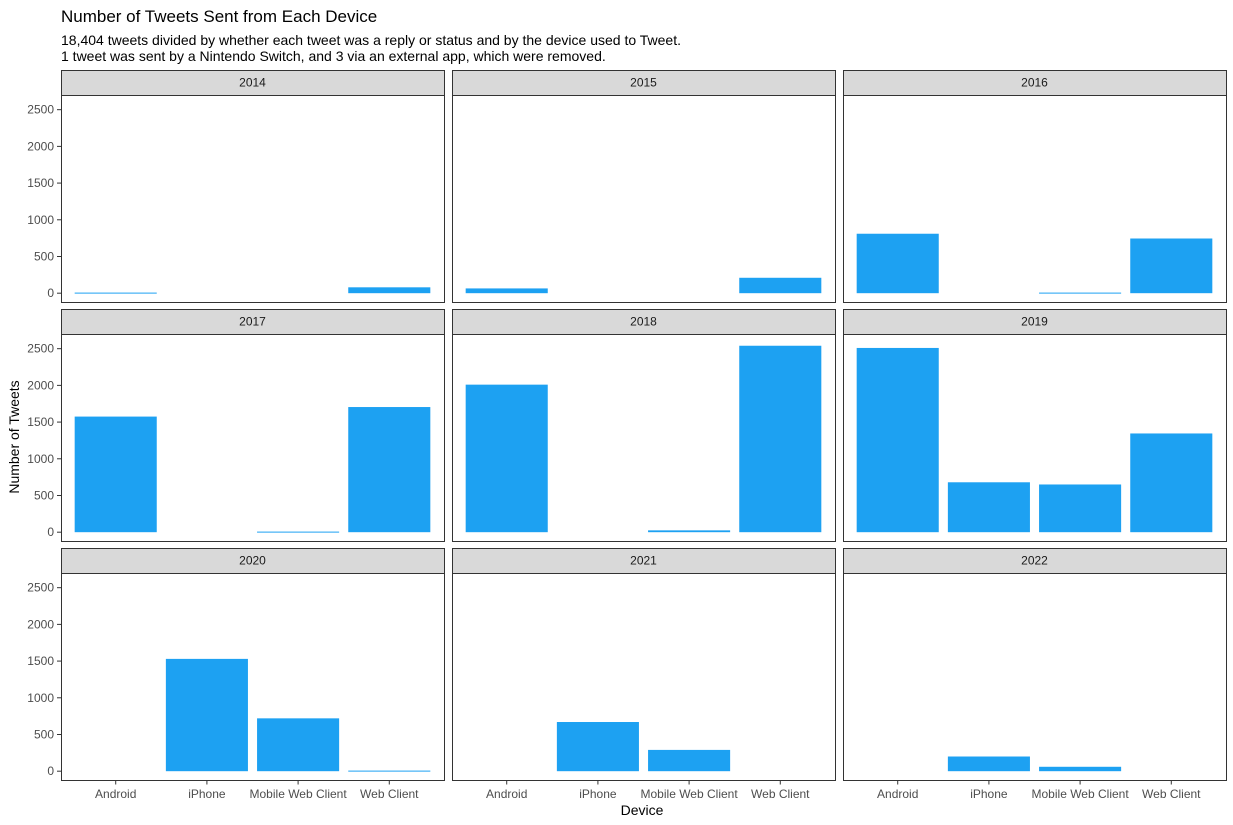 The image size is (1233, 825). I want to click on bar-2019-web-client, so click(1171, 483).